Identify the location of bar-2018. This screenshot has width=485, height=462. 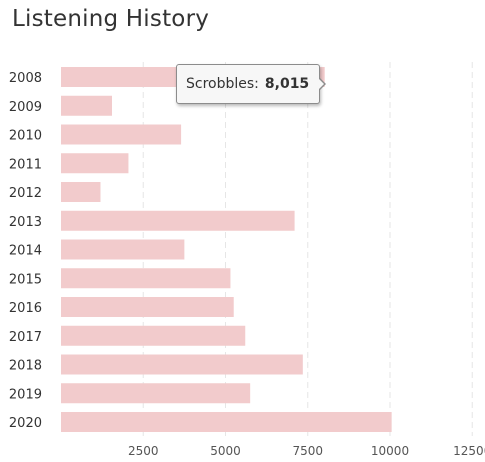
(182, 364).